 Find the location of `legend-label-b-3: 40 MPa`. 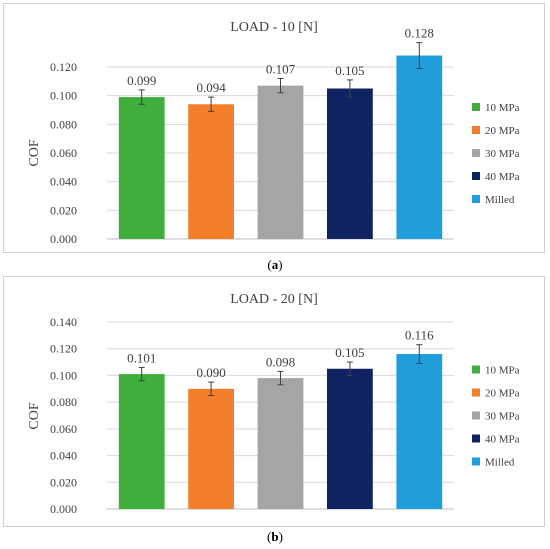

legend-label-b-3: 40 MPa is located at coordinates (502, 440).